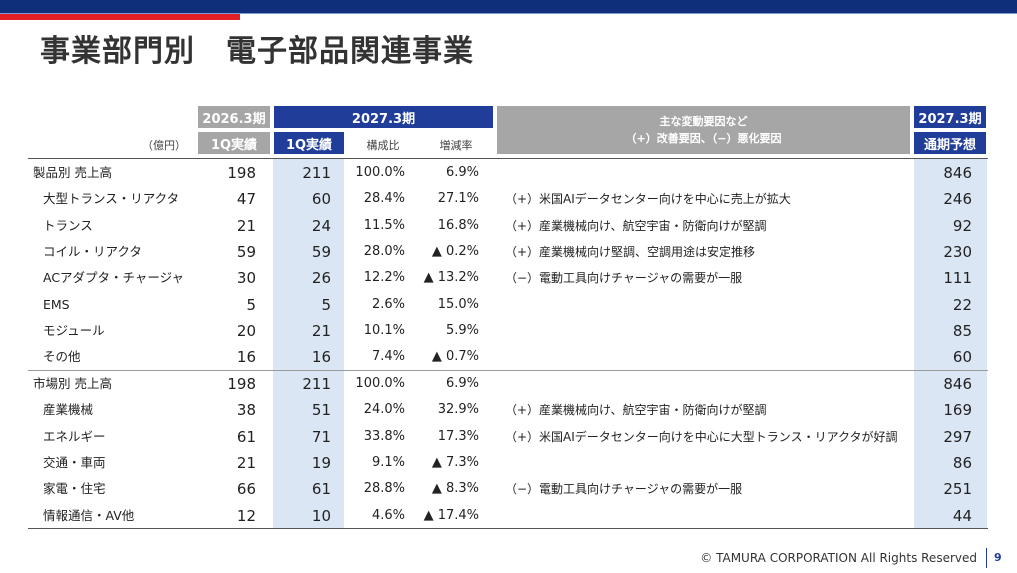 Image resolution: width=1017 pixels, height=573 pixels. Describe the element at coordinates (89, 515) in the screenshot. I see `row-label: 情報通信・AV他` at that location.